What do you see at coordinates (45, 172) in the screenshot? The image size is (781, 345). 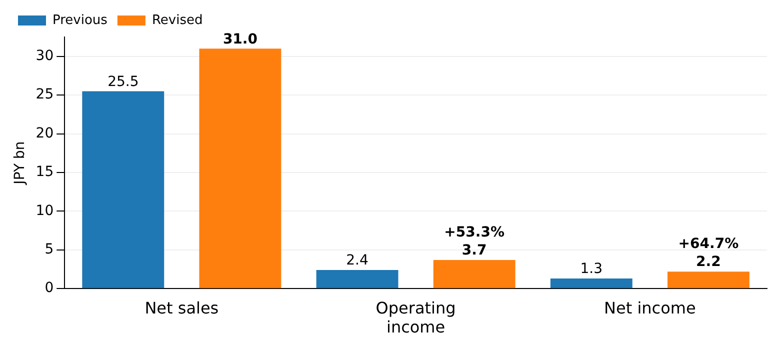 I see `y-tick-label: 15` at bounding box center [45, 172].